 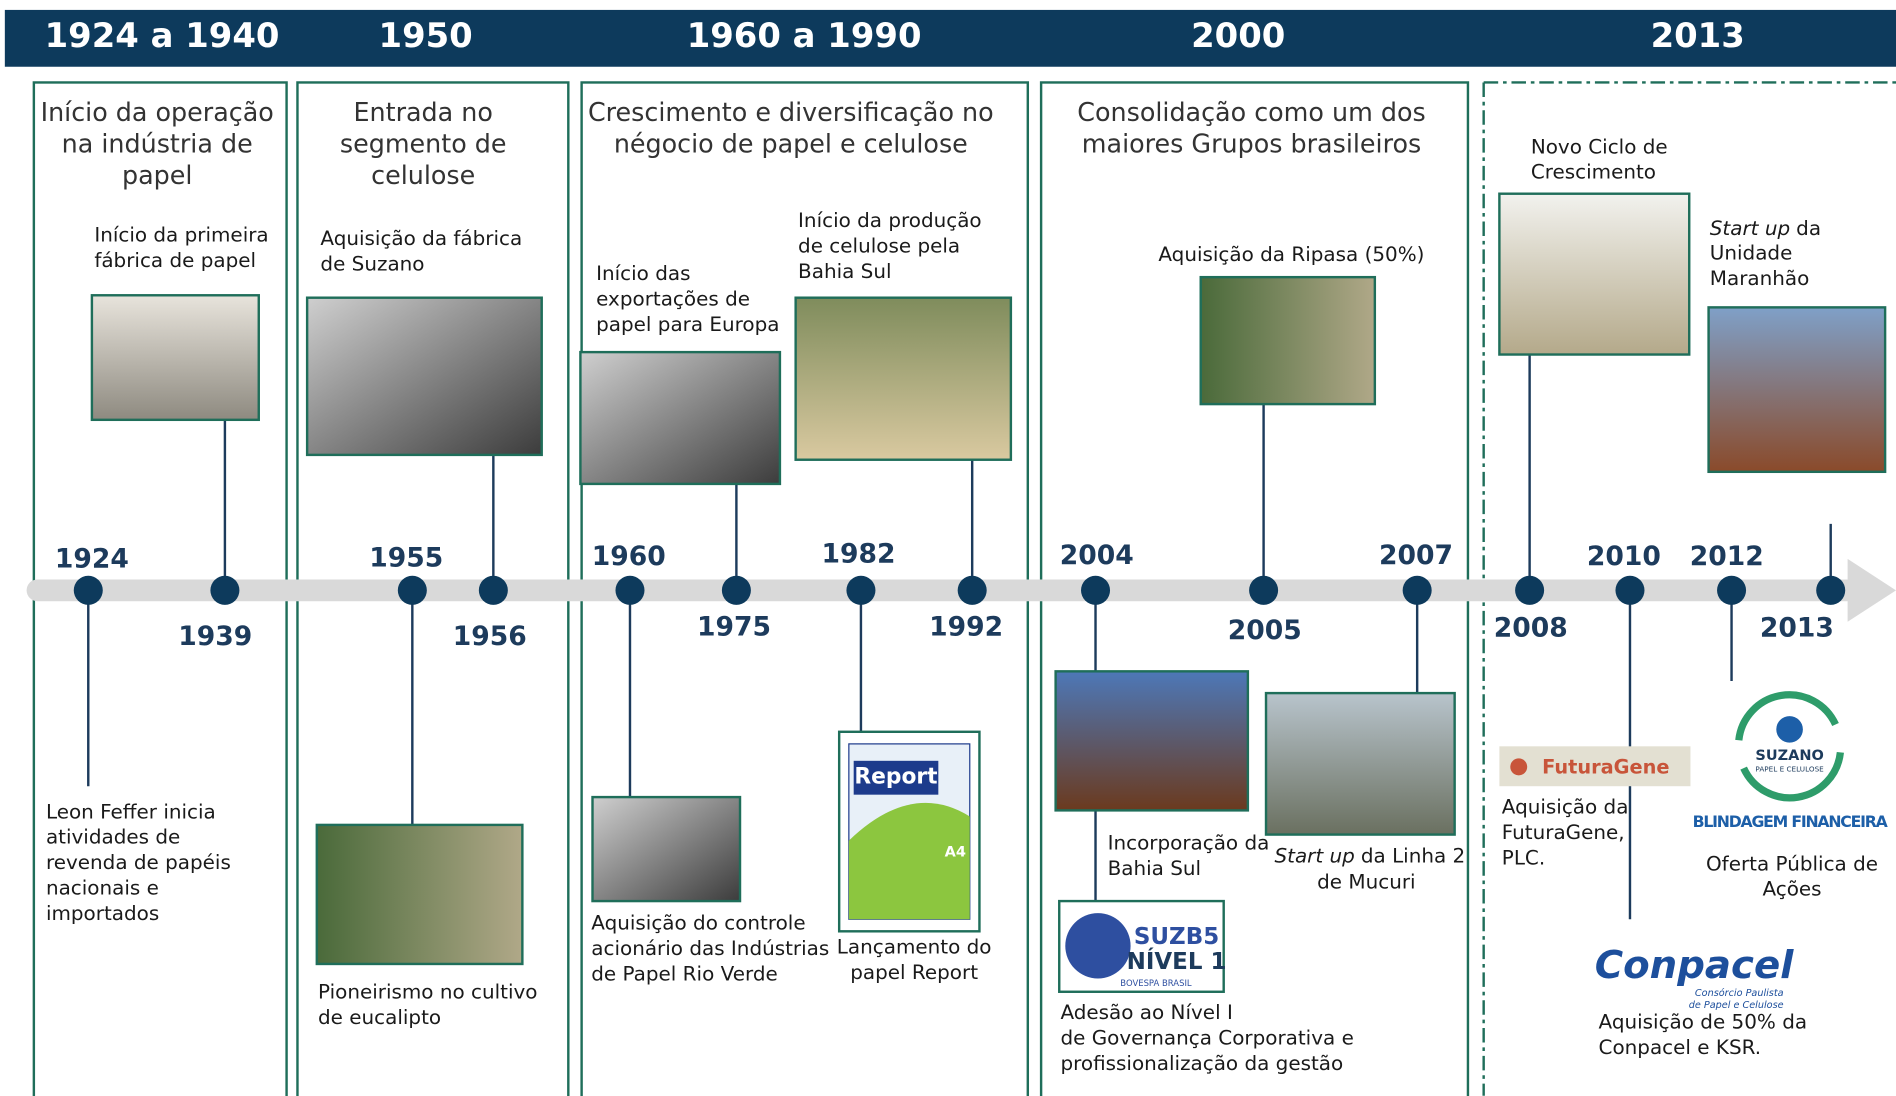 What do you see at coordinates (687, 324) in the screenshot?
I see `event-text: papel para Europa` at bounding box center [687, 324].